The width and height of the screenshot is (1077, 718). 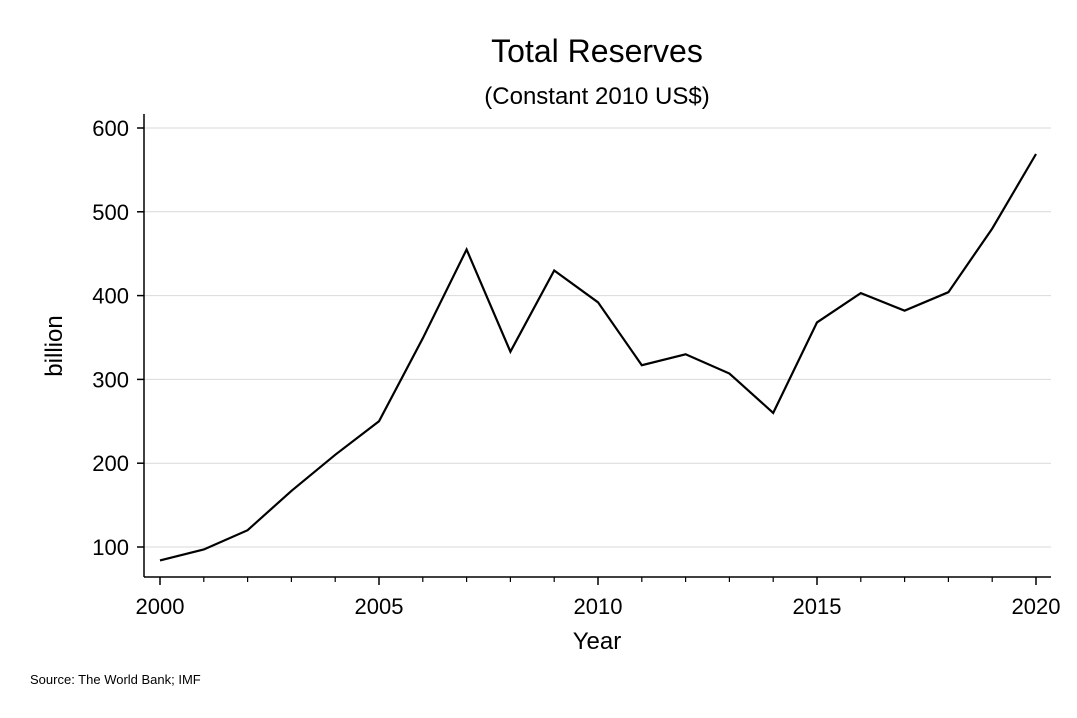 What do you see at coordinates (379, 606) in the screenshot?
I see `x-tick-label-2005: 2005` at bounding box center [379, 606].